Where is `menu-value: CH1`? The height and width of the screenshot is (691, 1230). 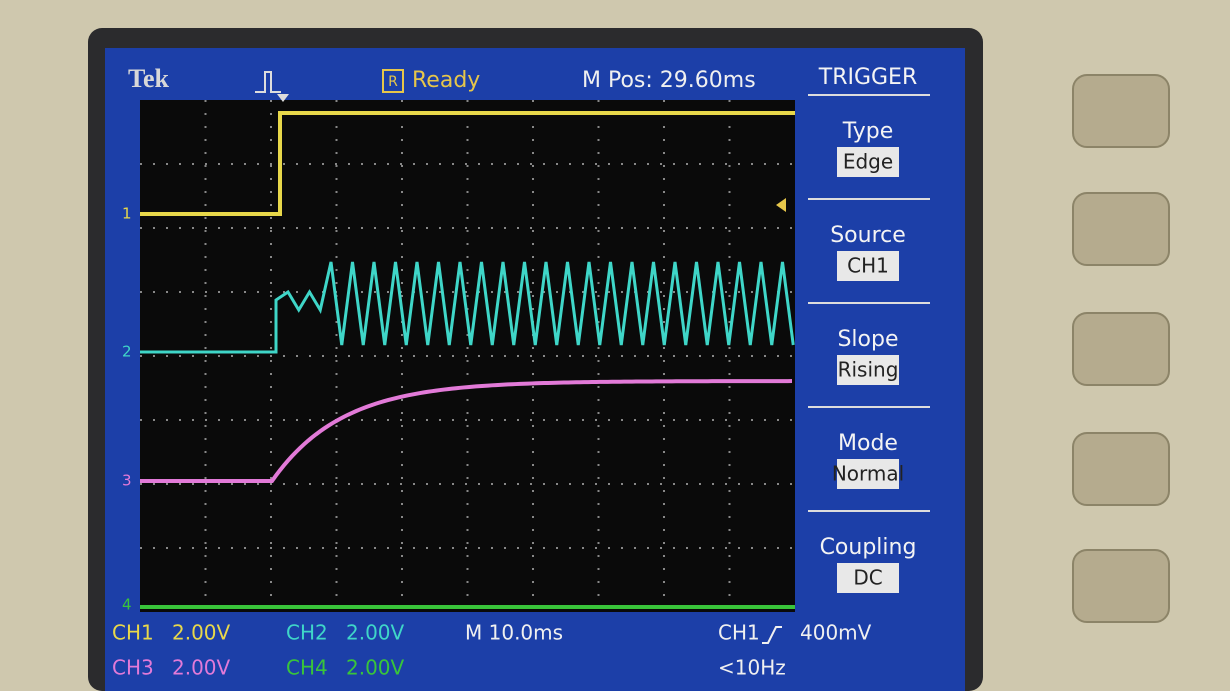 menu-value: CH1 is located at coordinates (868, 266).